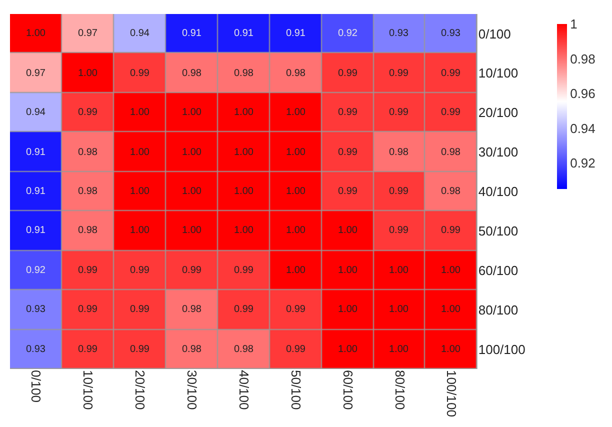 This screenshot has width=612, height=427. I want to click on x-tick-label: 50/100, so click(296, 390).